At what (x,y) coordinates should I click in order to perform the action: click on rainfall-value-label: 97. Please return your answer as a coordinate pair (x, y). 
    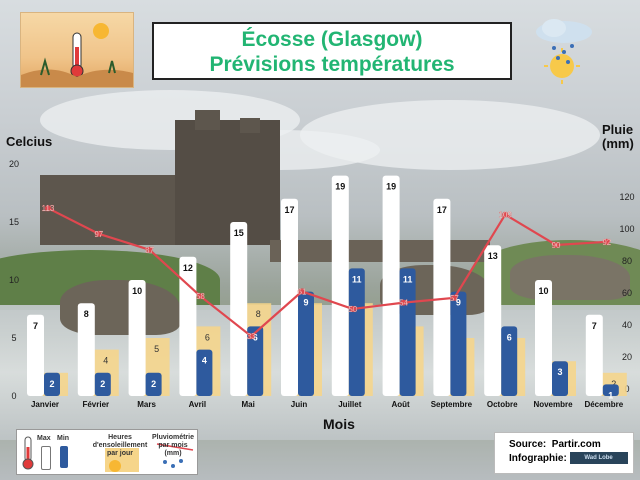
    Looking at the image, I should click on (98, 234).